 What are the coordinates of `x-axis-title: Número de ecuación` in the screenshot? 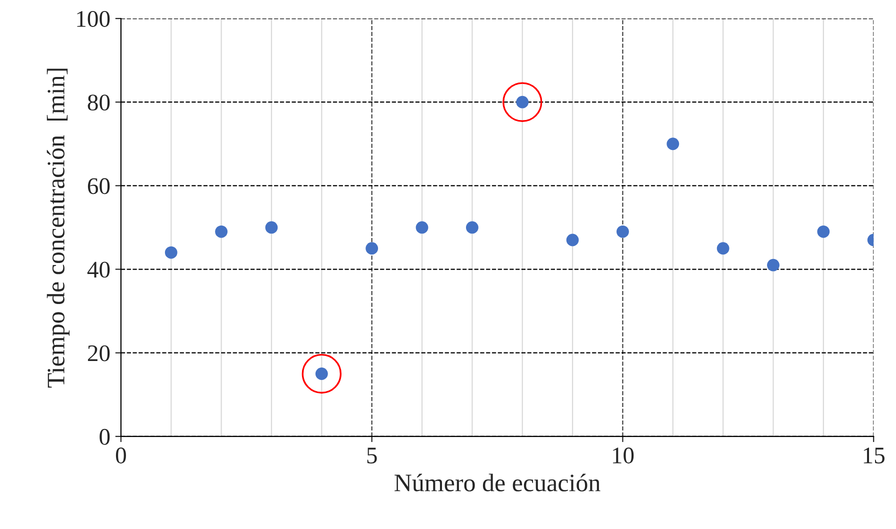 It's located at (497, 483).